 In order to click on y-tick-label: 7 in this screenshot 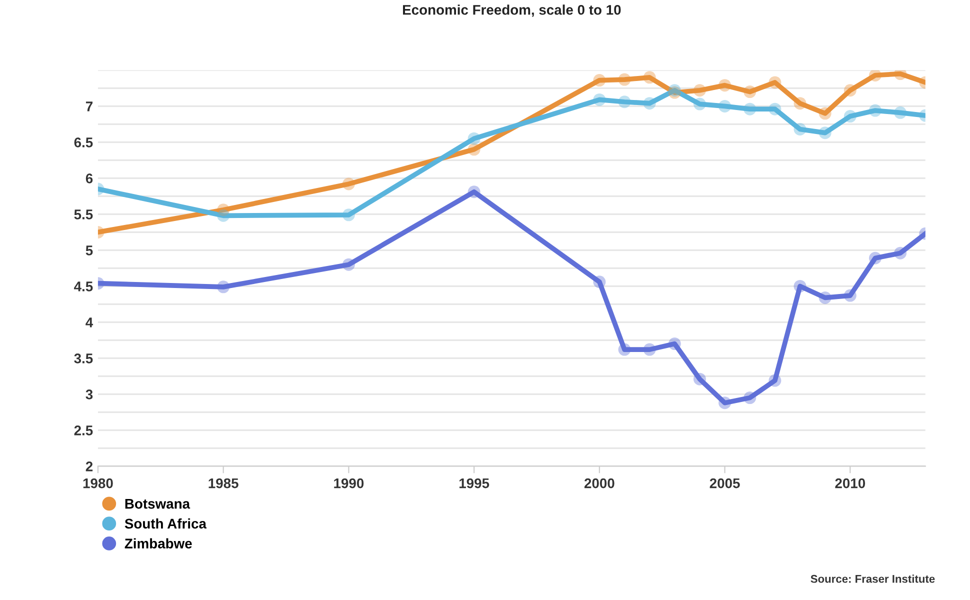, I will do `click(89, 107)`.